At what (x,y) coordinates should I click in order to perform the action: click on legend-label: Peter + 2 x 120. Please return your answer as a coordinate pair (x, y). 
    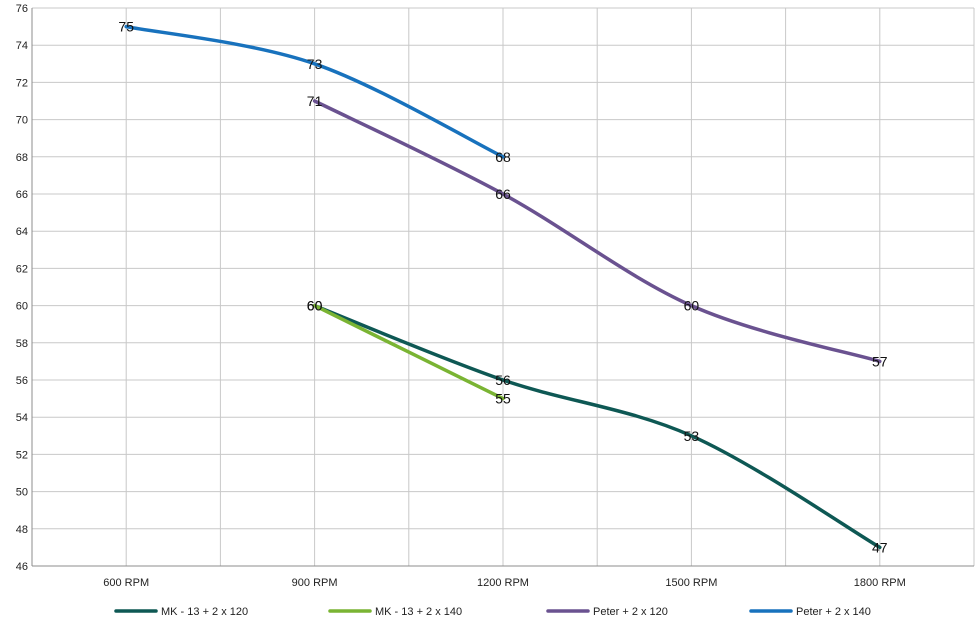
    Looking at the image, I should click on (630, 612).